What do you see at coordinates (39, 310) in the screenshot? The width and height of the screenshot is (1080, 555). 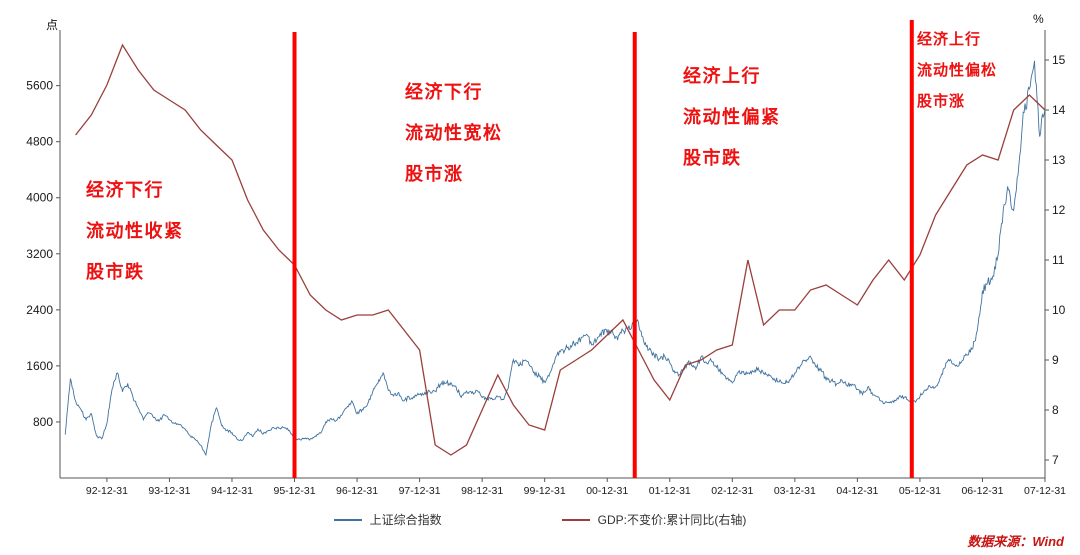 I see `svg-text: 2400` at bounding box center [39, 310].